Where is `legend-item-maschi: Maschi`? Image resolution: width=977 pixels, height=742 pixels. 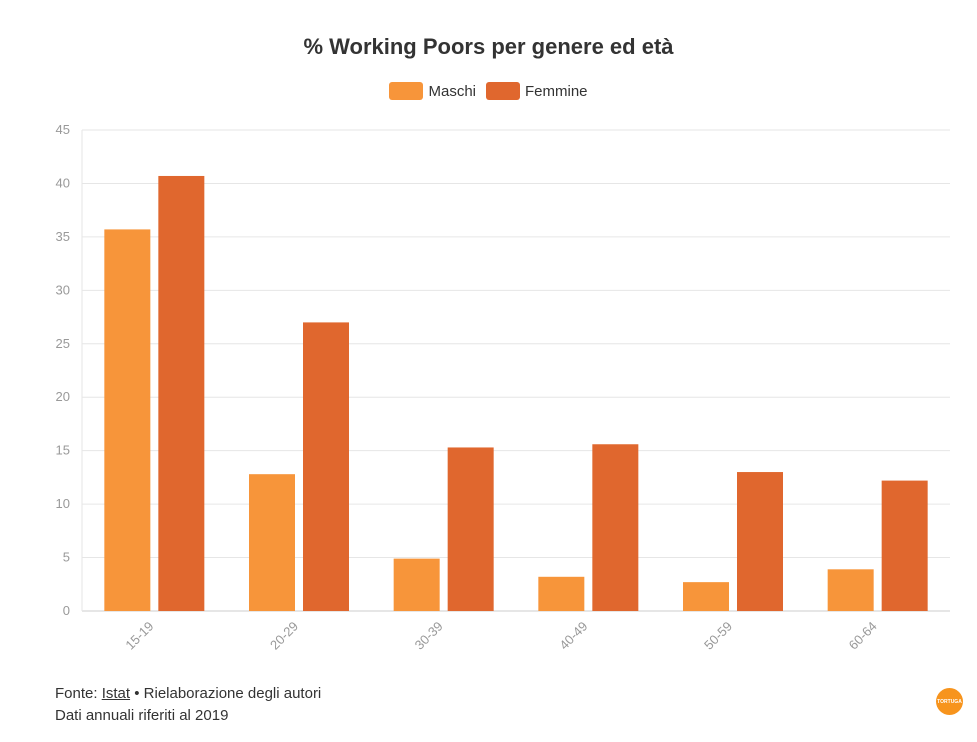
legend-item-maschi: Maschi is located at coordinates (432, 91).